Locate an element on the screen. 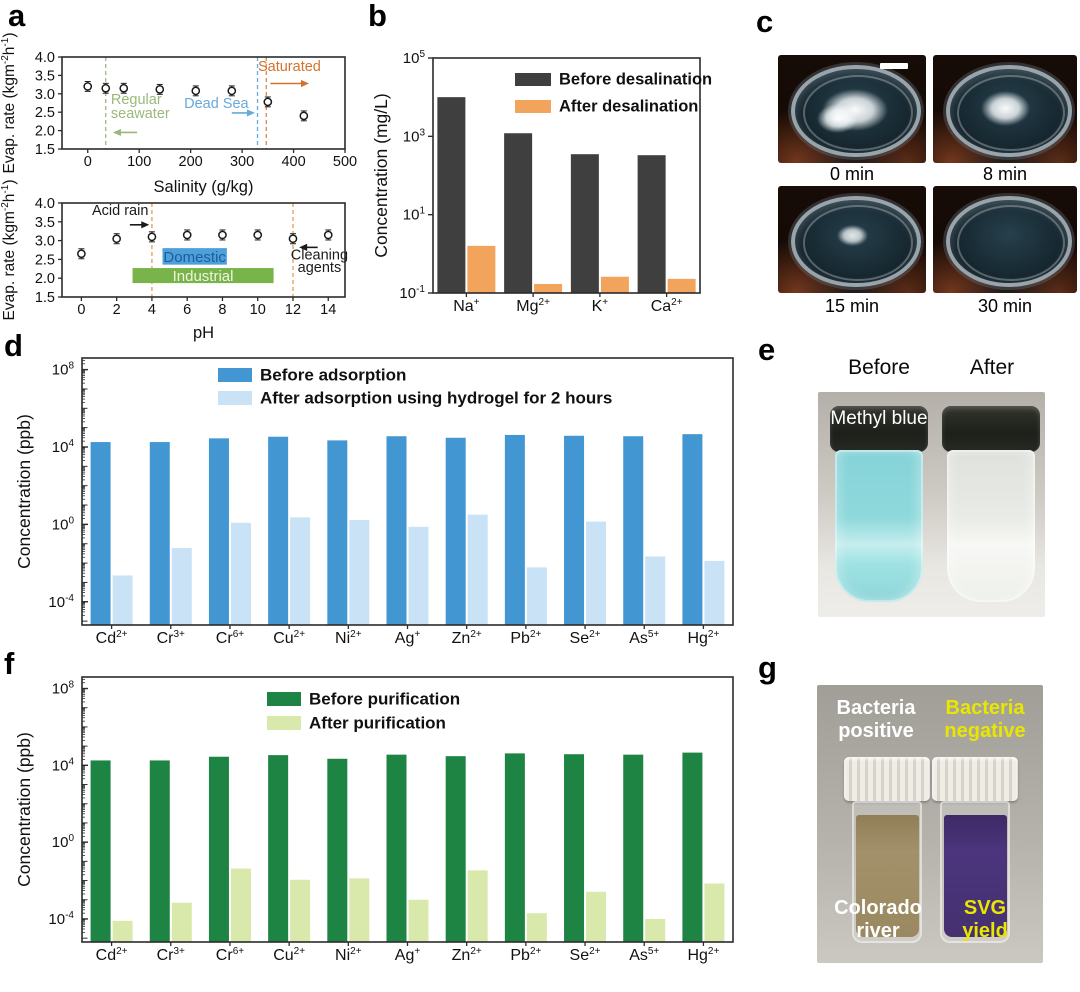 The width and height of the screenshot is (1080, 992). category-label: Pb2+ is located at coordinates (525, 955).